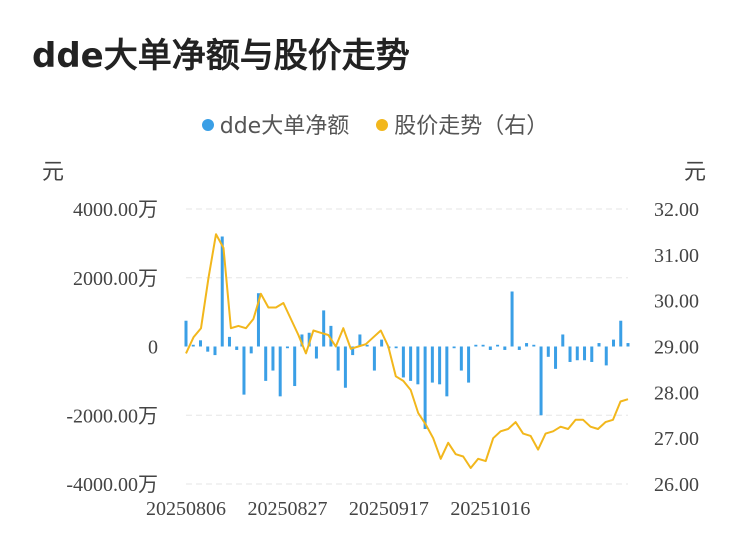 This screenshot has width=750, height=558. Describe the element at coordinates (186, 509) in the screenshot. I see `x-tick-label: 20250806` at that location.